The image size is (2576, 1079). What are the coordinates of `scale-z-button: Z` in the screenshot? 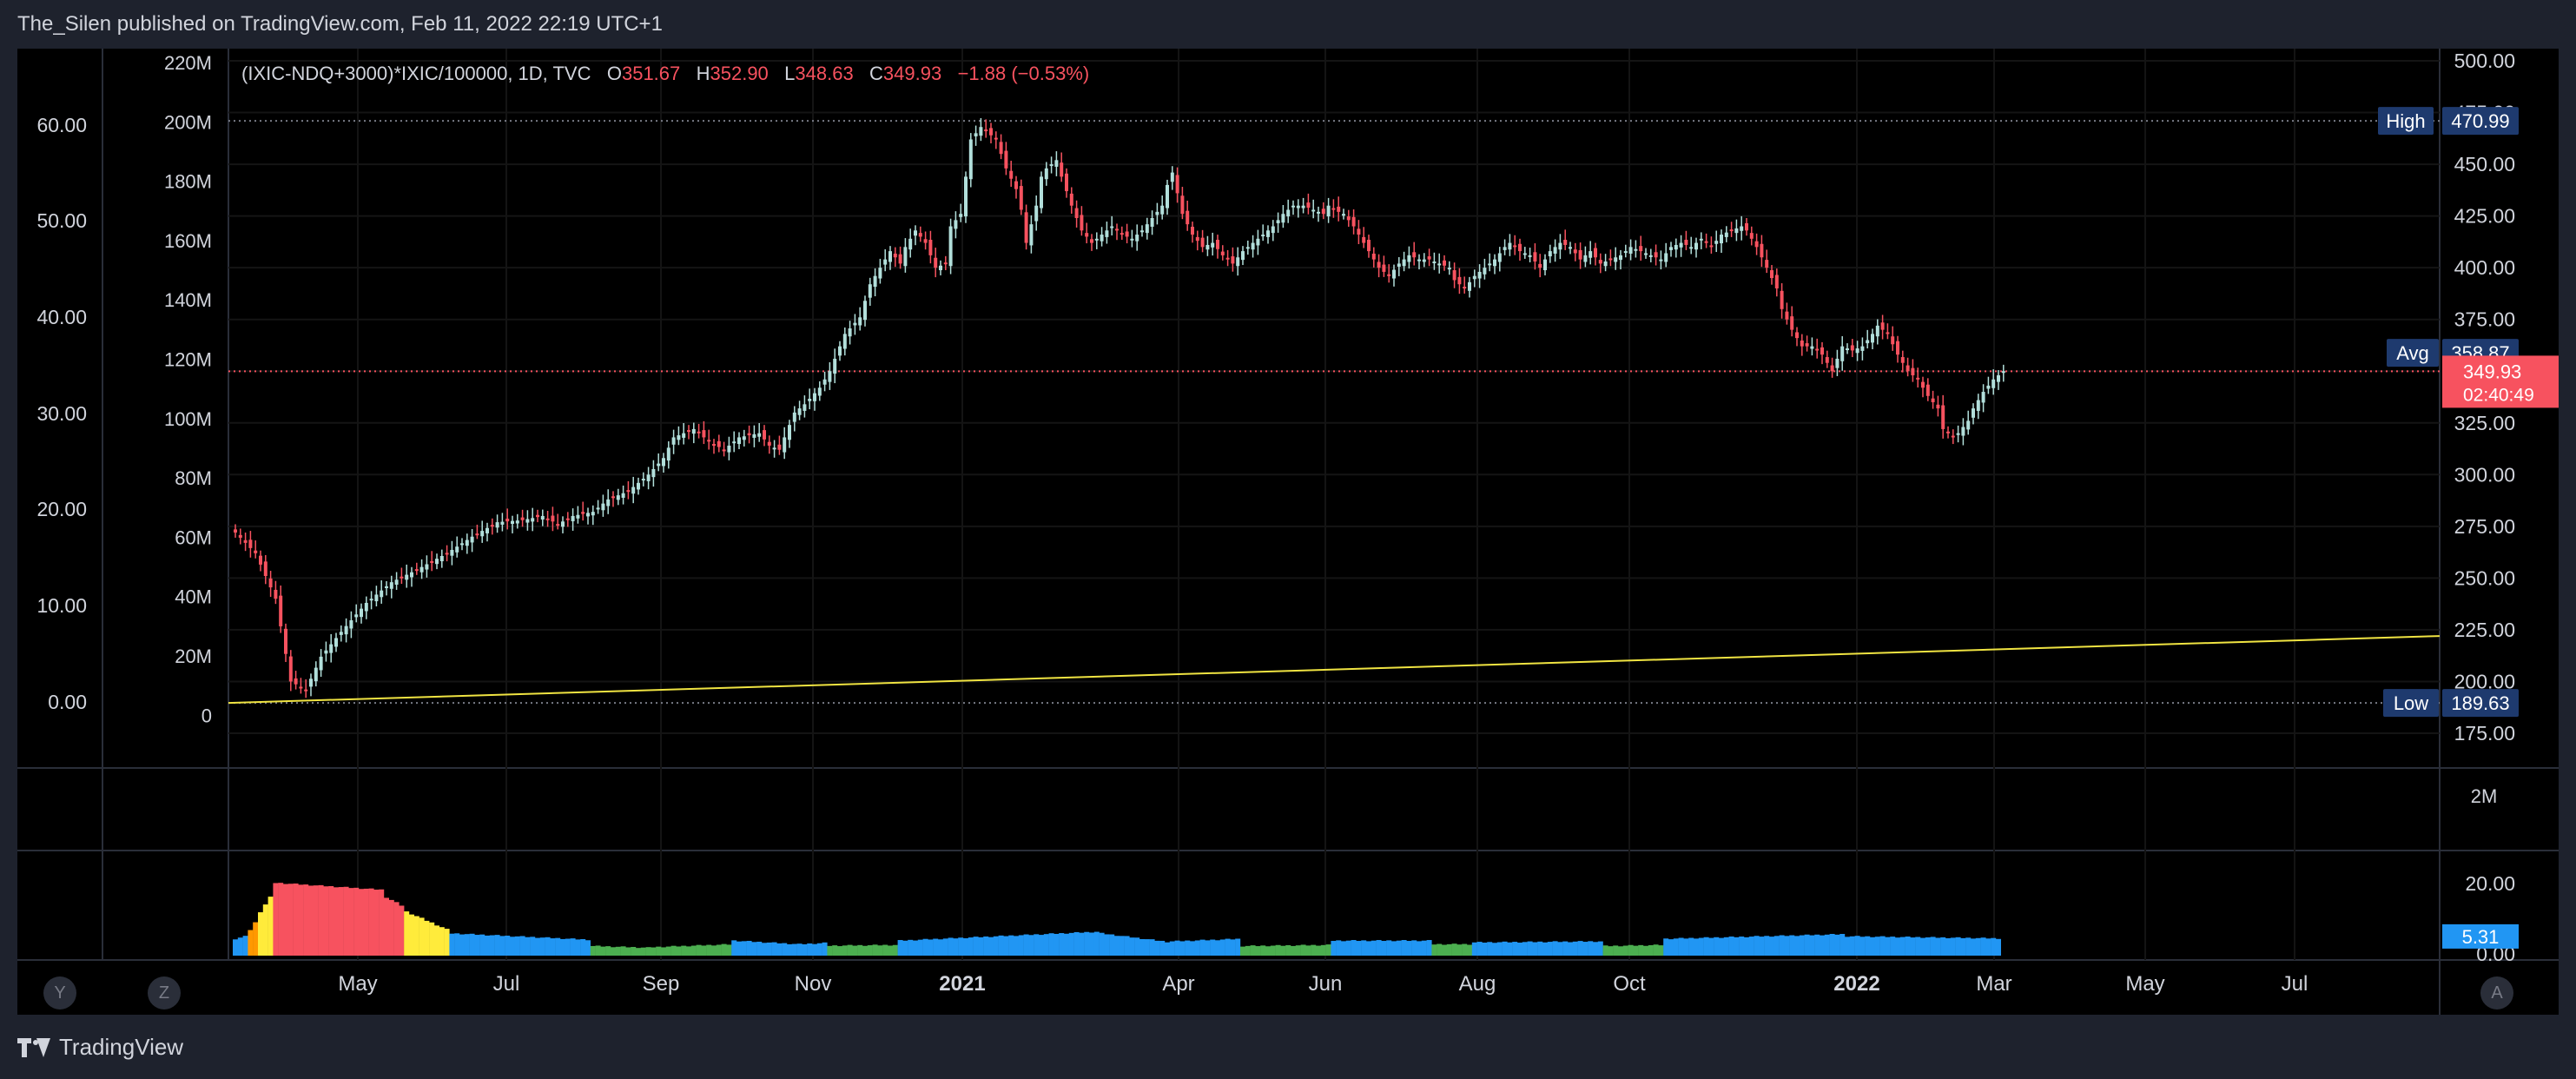 It's located at (165, 993).